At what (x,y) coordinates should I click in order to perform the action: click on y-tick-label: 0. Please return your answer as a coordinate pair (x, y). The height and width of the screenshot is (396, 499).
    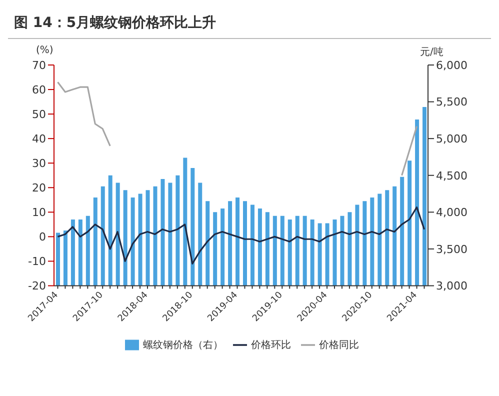
    Looking at the image, I should click on (42, 237).